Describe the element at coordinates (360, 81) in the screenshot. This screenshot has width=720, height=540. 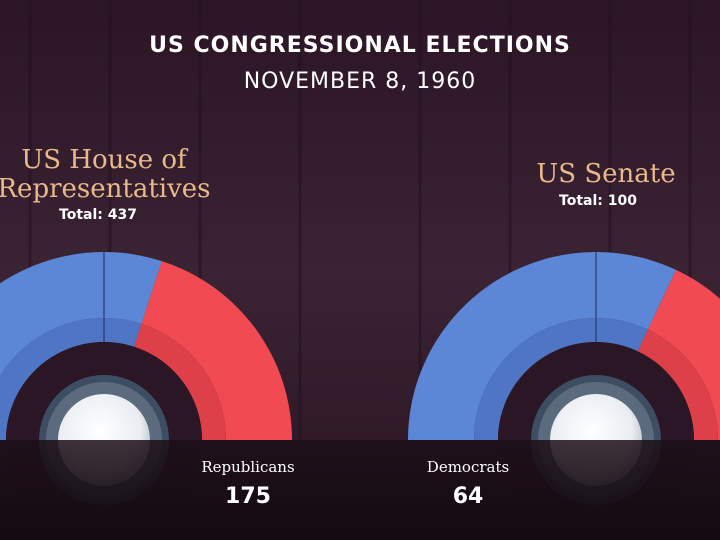
I see `election-date: NOVEMBER 8, 1960` at that location.